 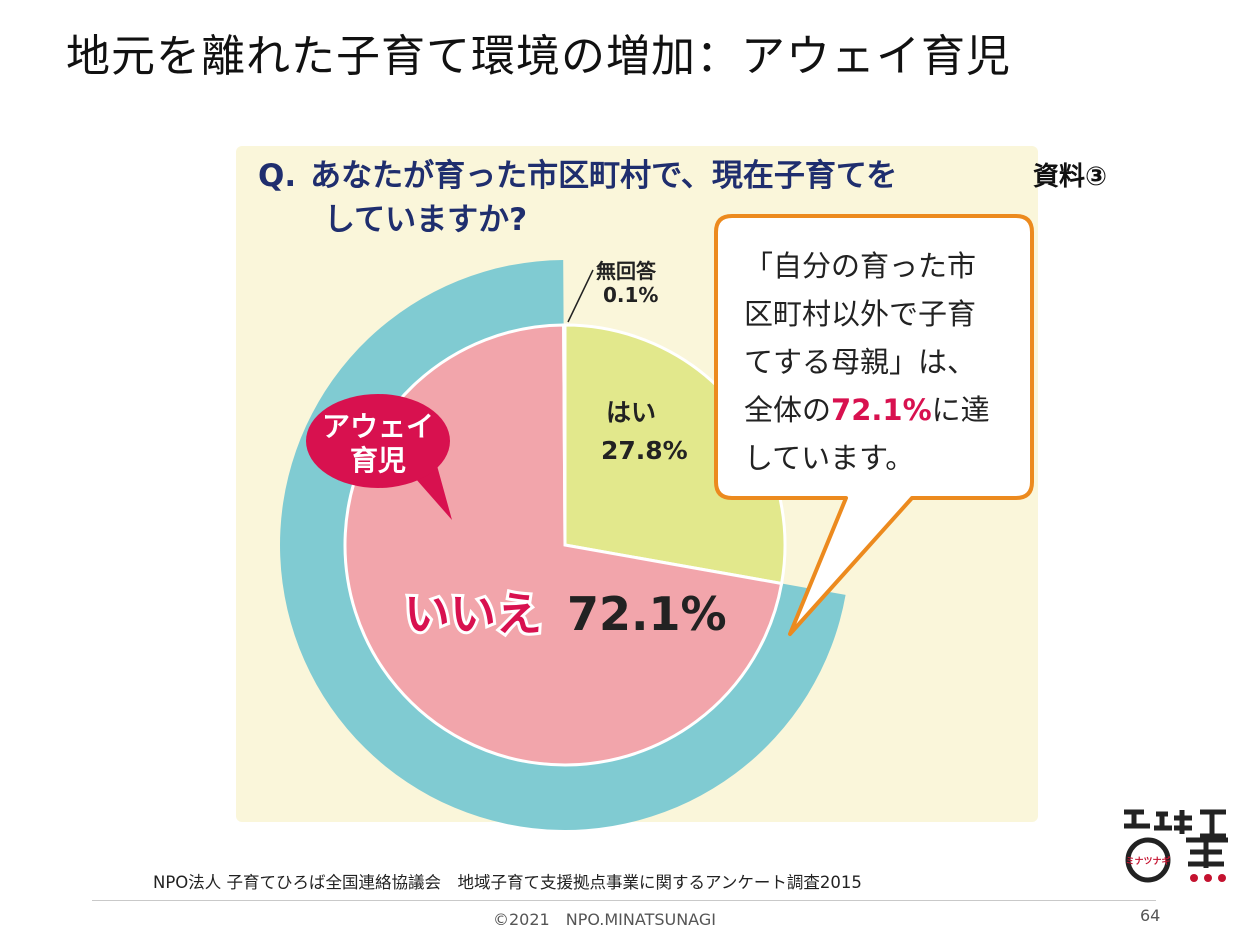 What do you see at coordinates (624, 900) in the screenshot?
I see `footer-divider` at bounding box center [624, 900].